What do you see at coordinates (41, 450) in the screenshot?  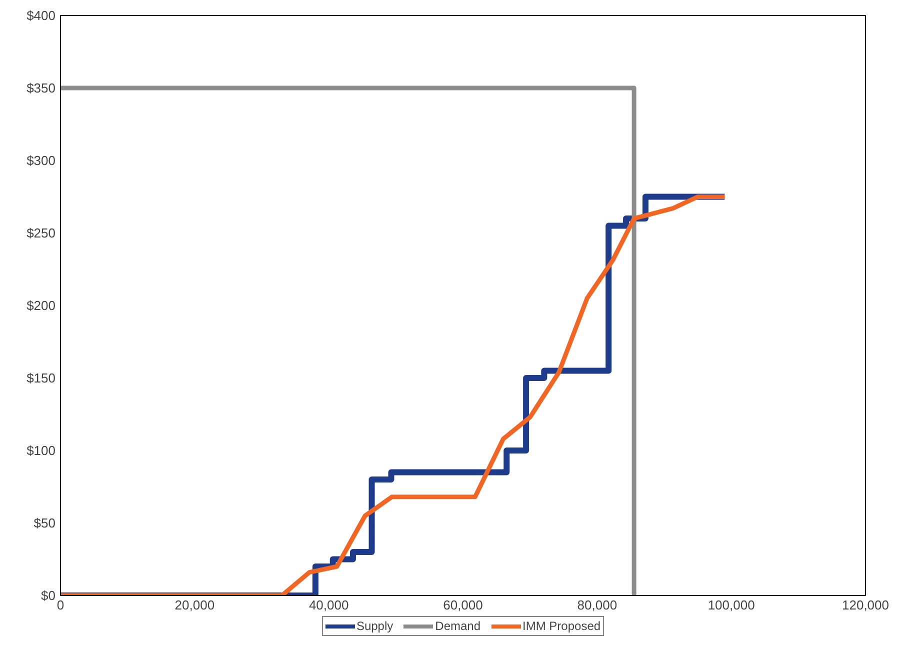 I see `y-tick-label: $100` at bounding box center [41, 450].